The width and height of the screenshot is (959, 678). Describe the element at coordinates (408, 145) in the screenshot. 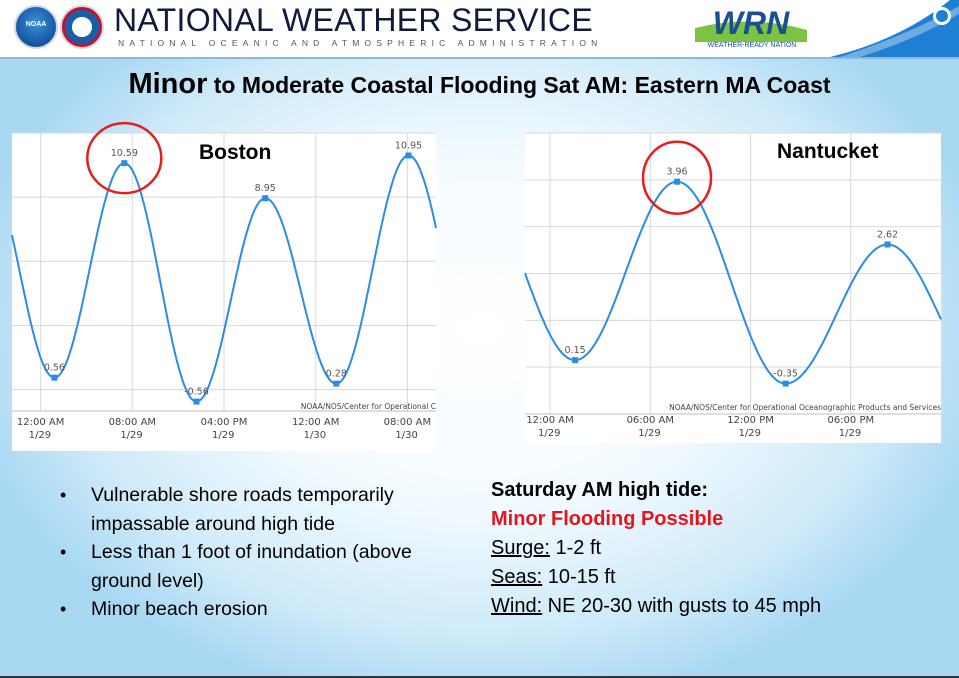

I see `tide-value-label: 10.95` at that location.